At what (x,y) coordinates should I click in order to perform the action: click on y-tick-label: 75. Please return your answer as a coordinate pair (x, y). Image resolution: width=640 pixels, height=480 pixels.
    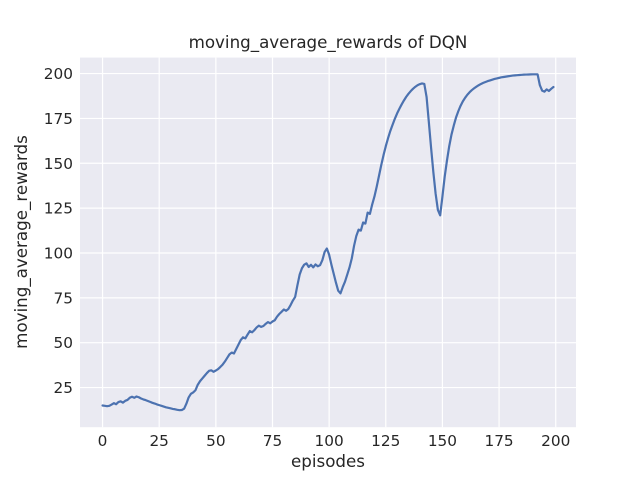
    Looking at the image, I should click on (63, 298).